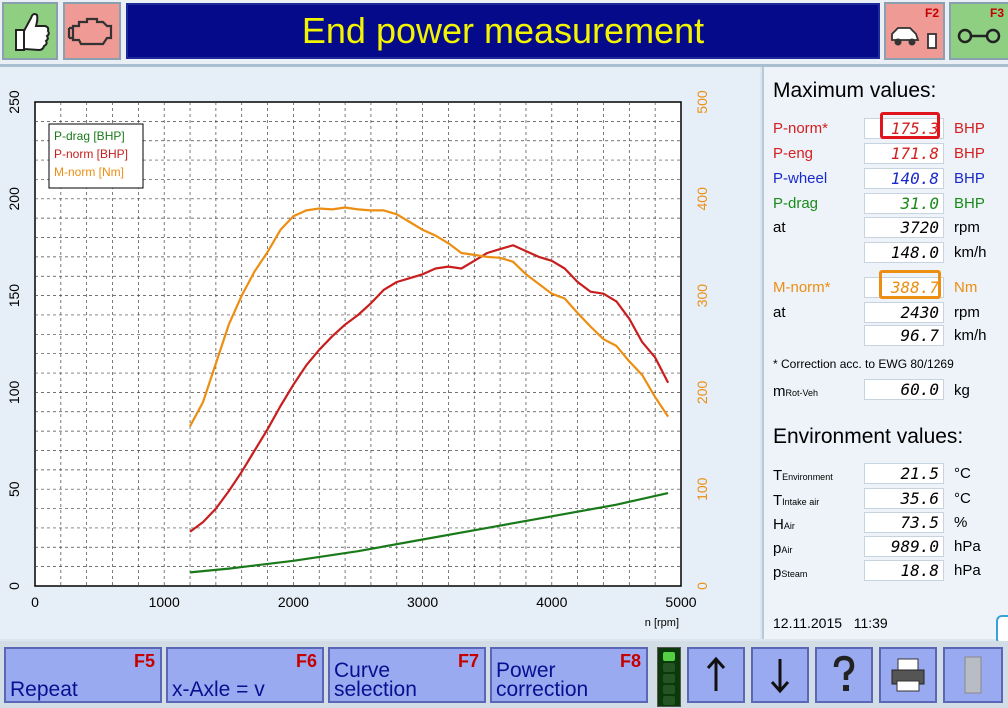 The height and width of the screenshot is (708, 1008). Describe the element at coordinates (144, 661) in the screenshot. I see `f5-key-label: F5` at that location.